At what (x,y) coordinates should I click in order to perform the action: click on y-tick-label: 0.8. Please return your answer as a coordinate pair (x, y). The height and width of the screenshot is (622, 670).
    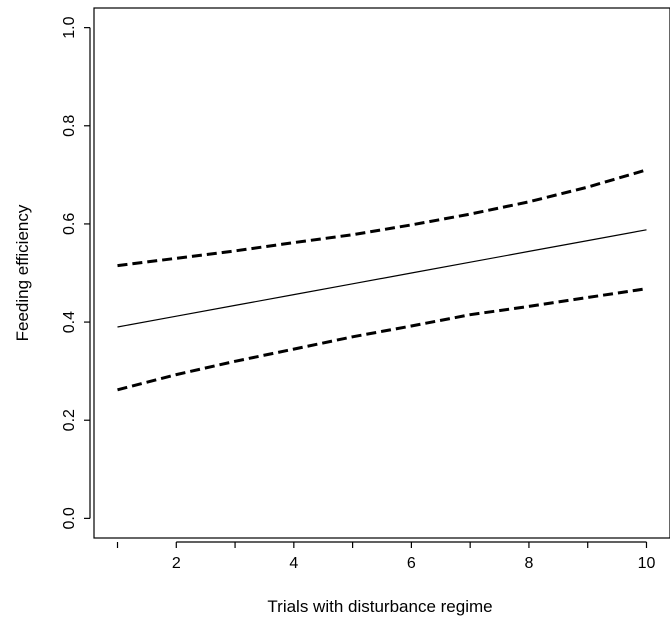
    Looking at the image, I should click on (69, 126).